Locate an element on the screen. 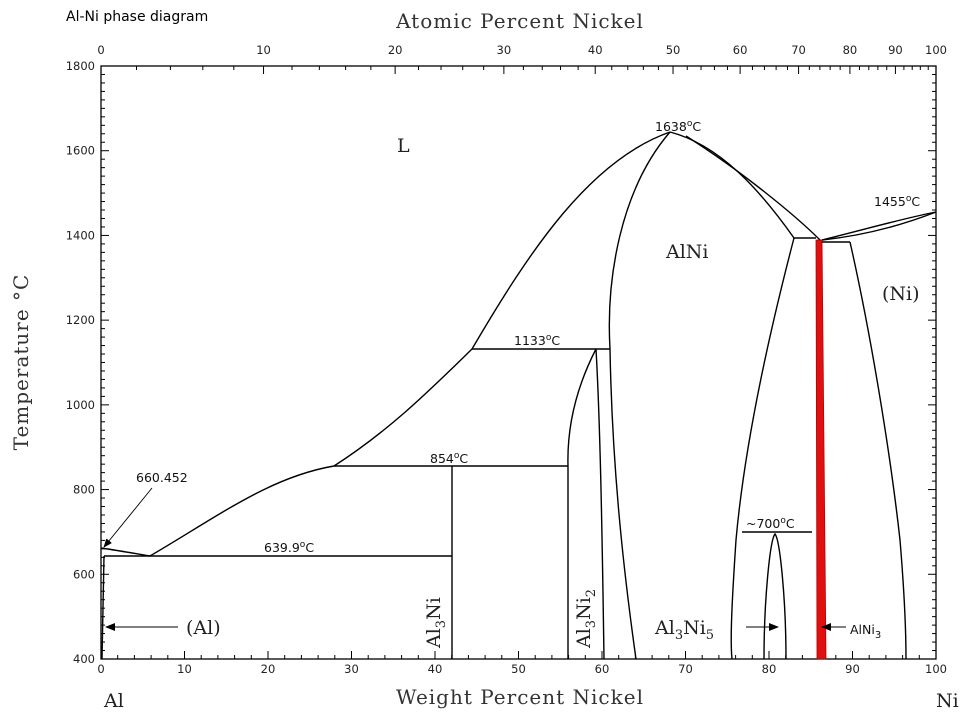  top-tick-label: 80 is located at coordinates (850, 50).